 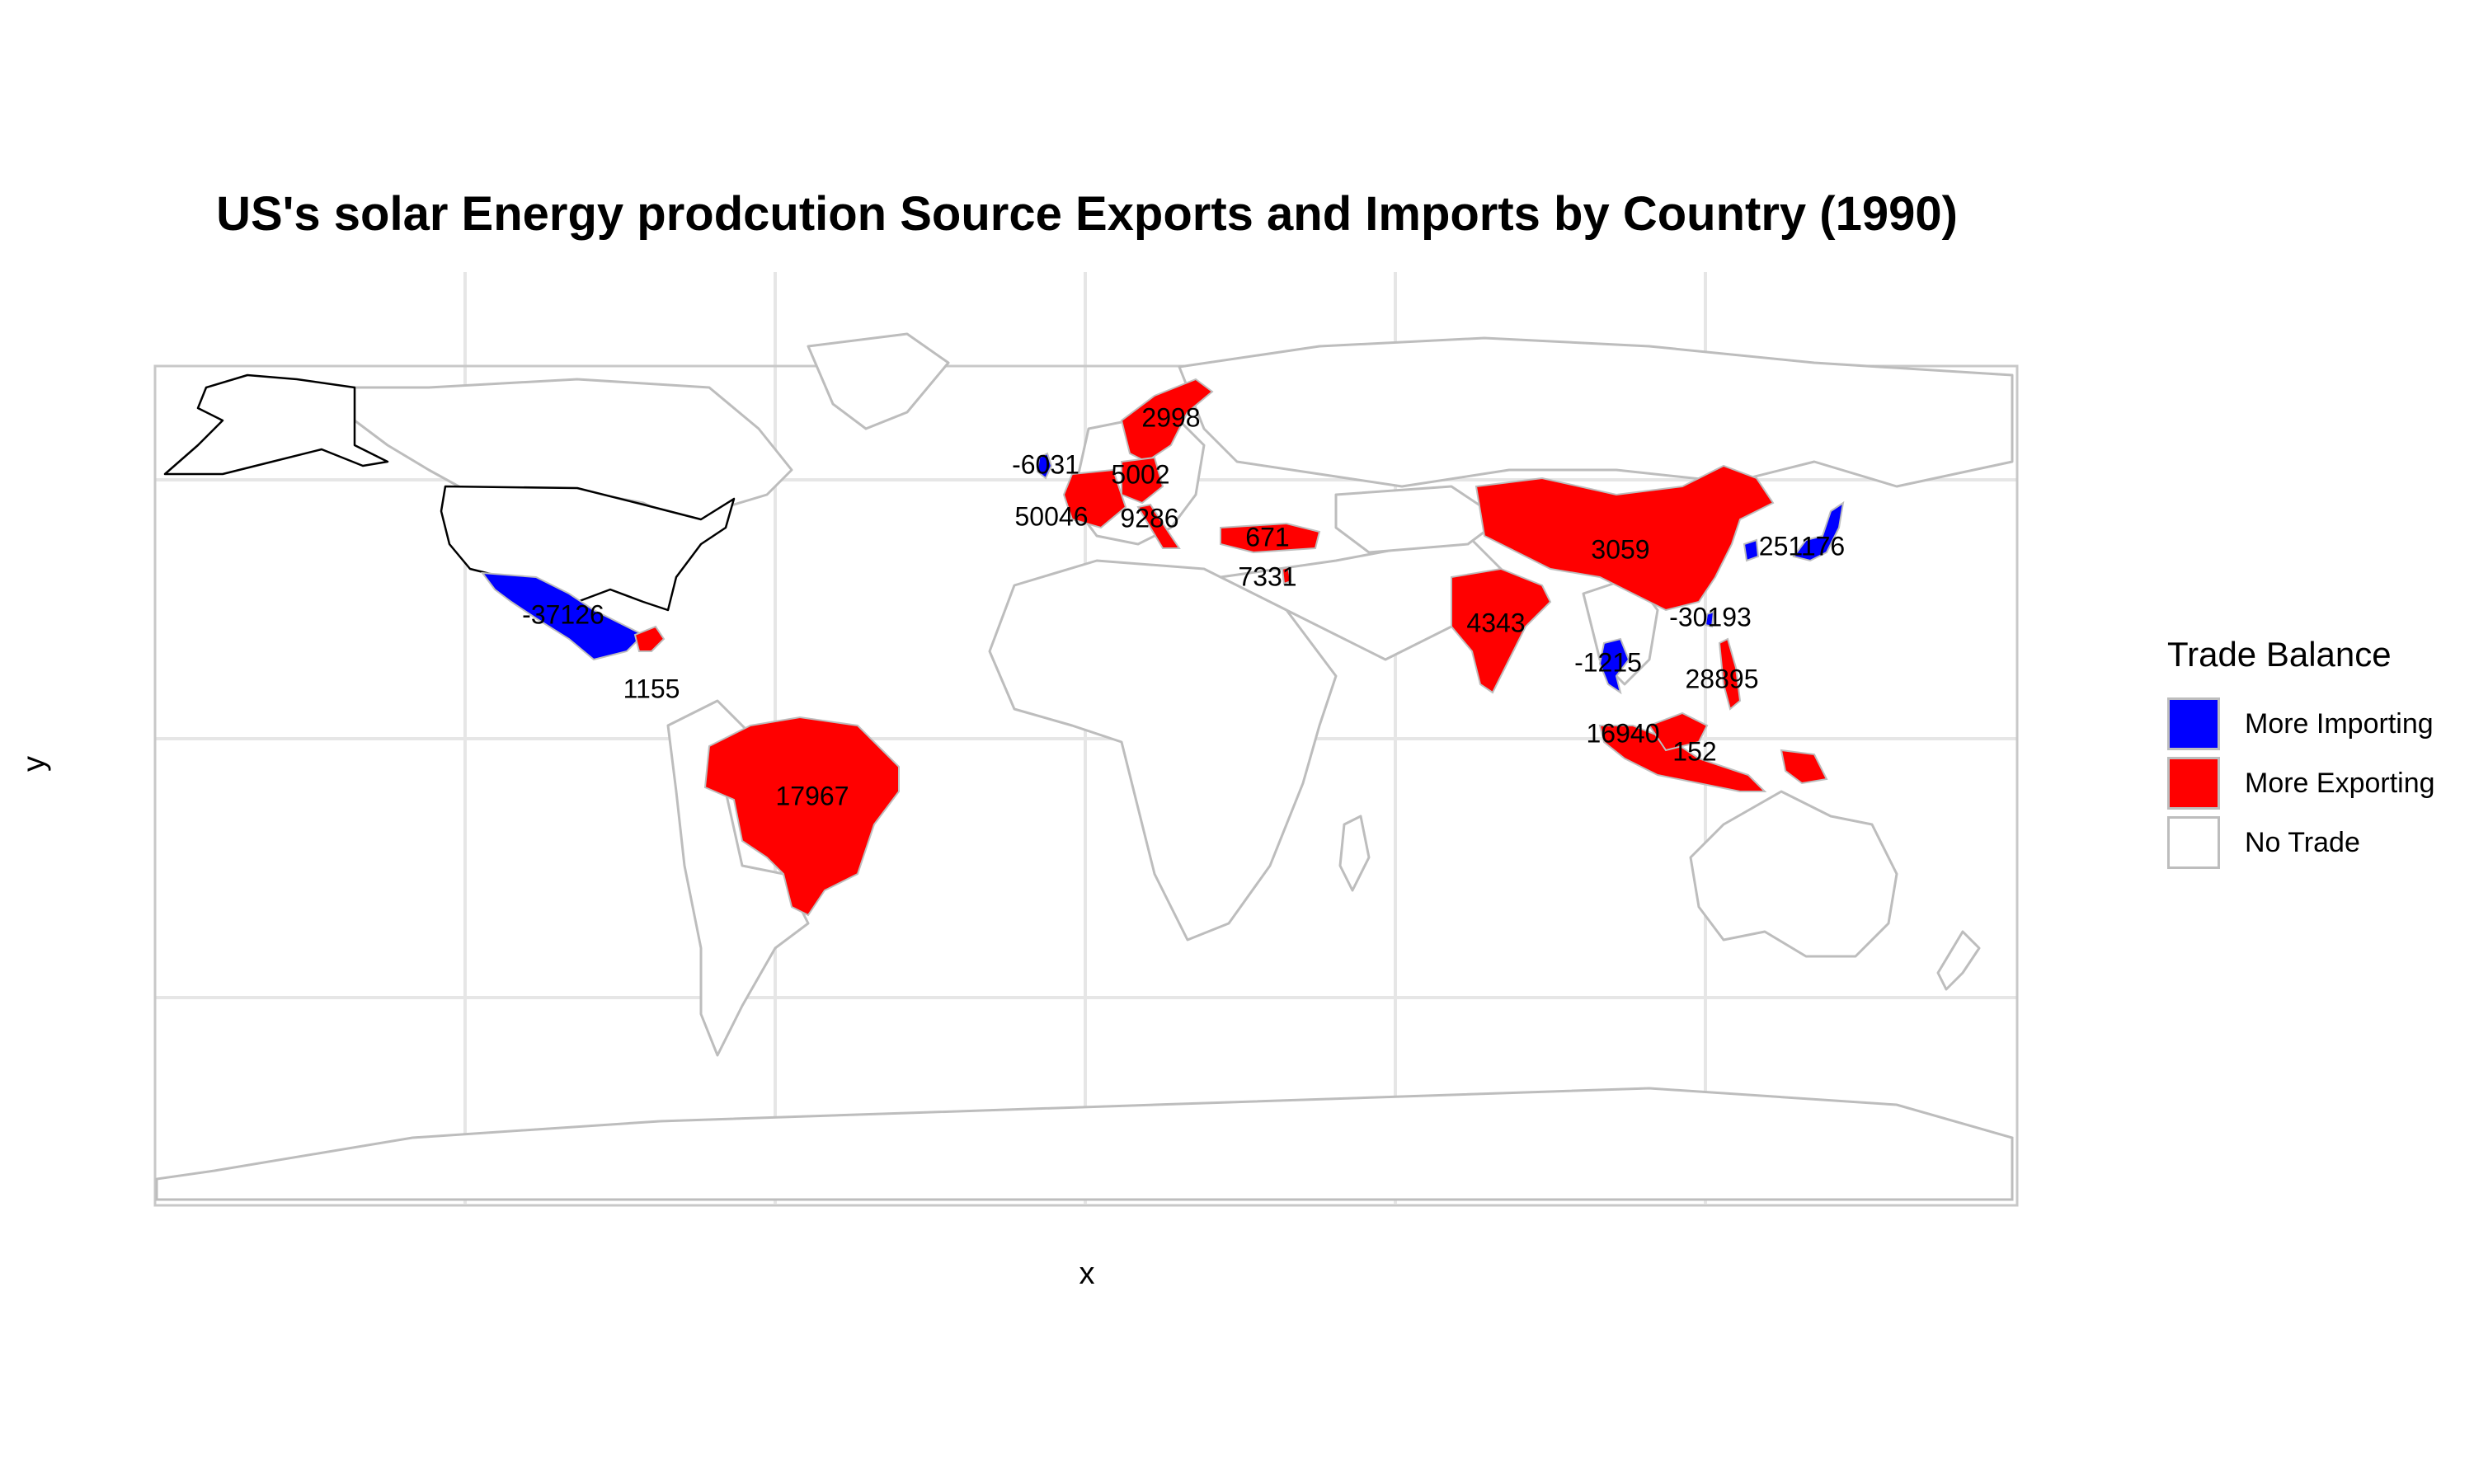 I want to click on value-label-turkey: 671, so click(x=1267, y=537).